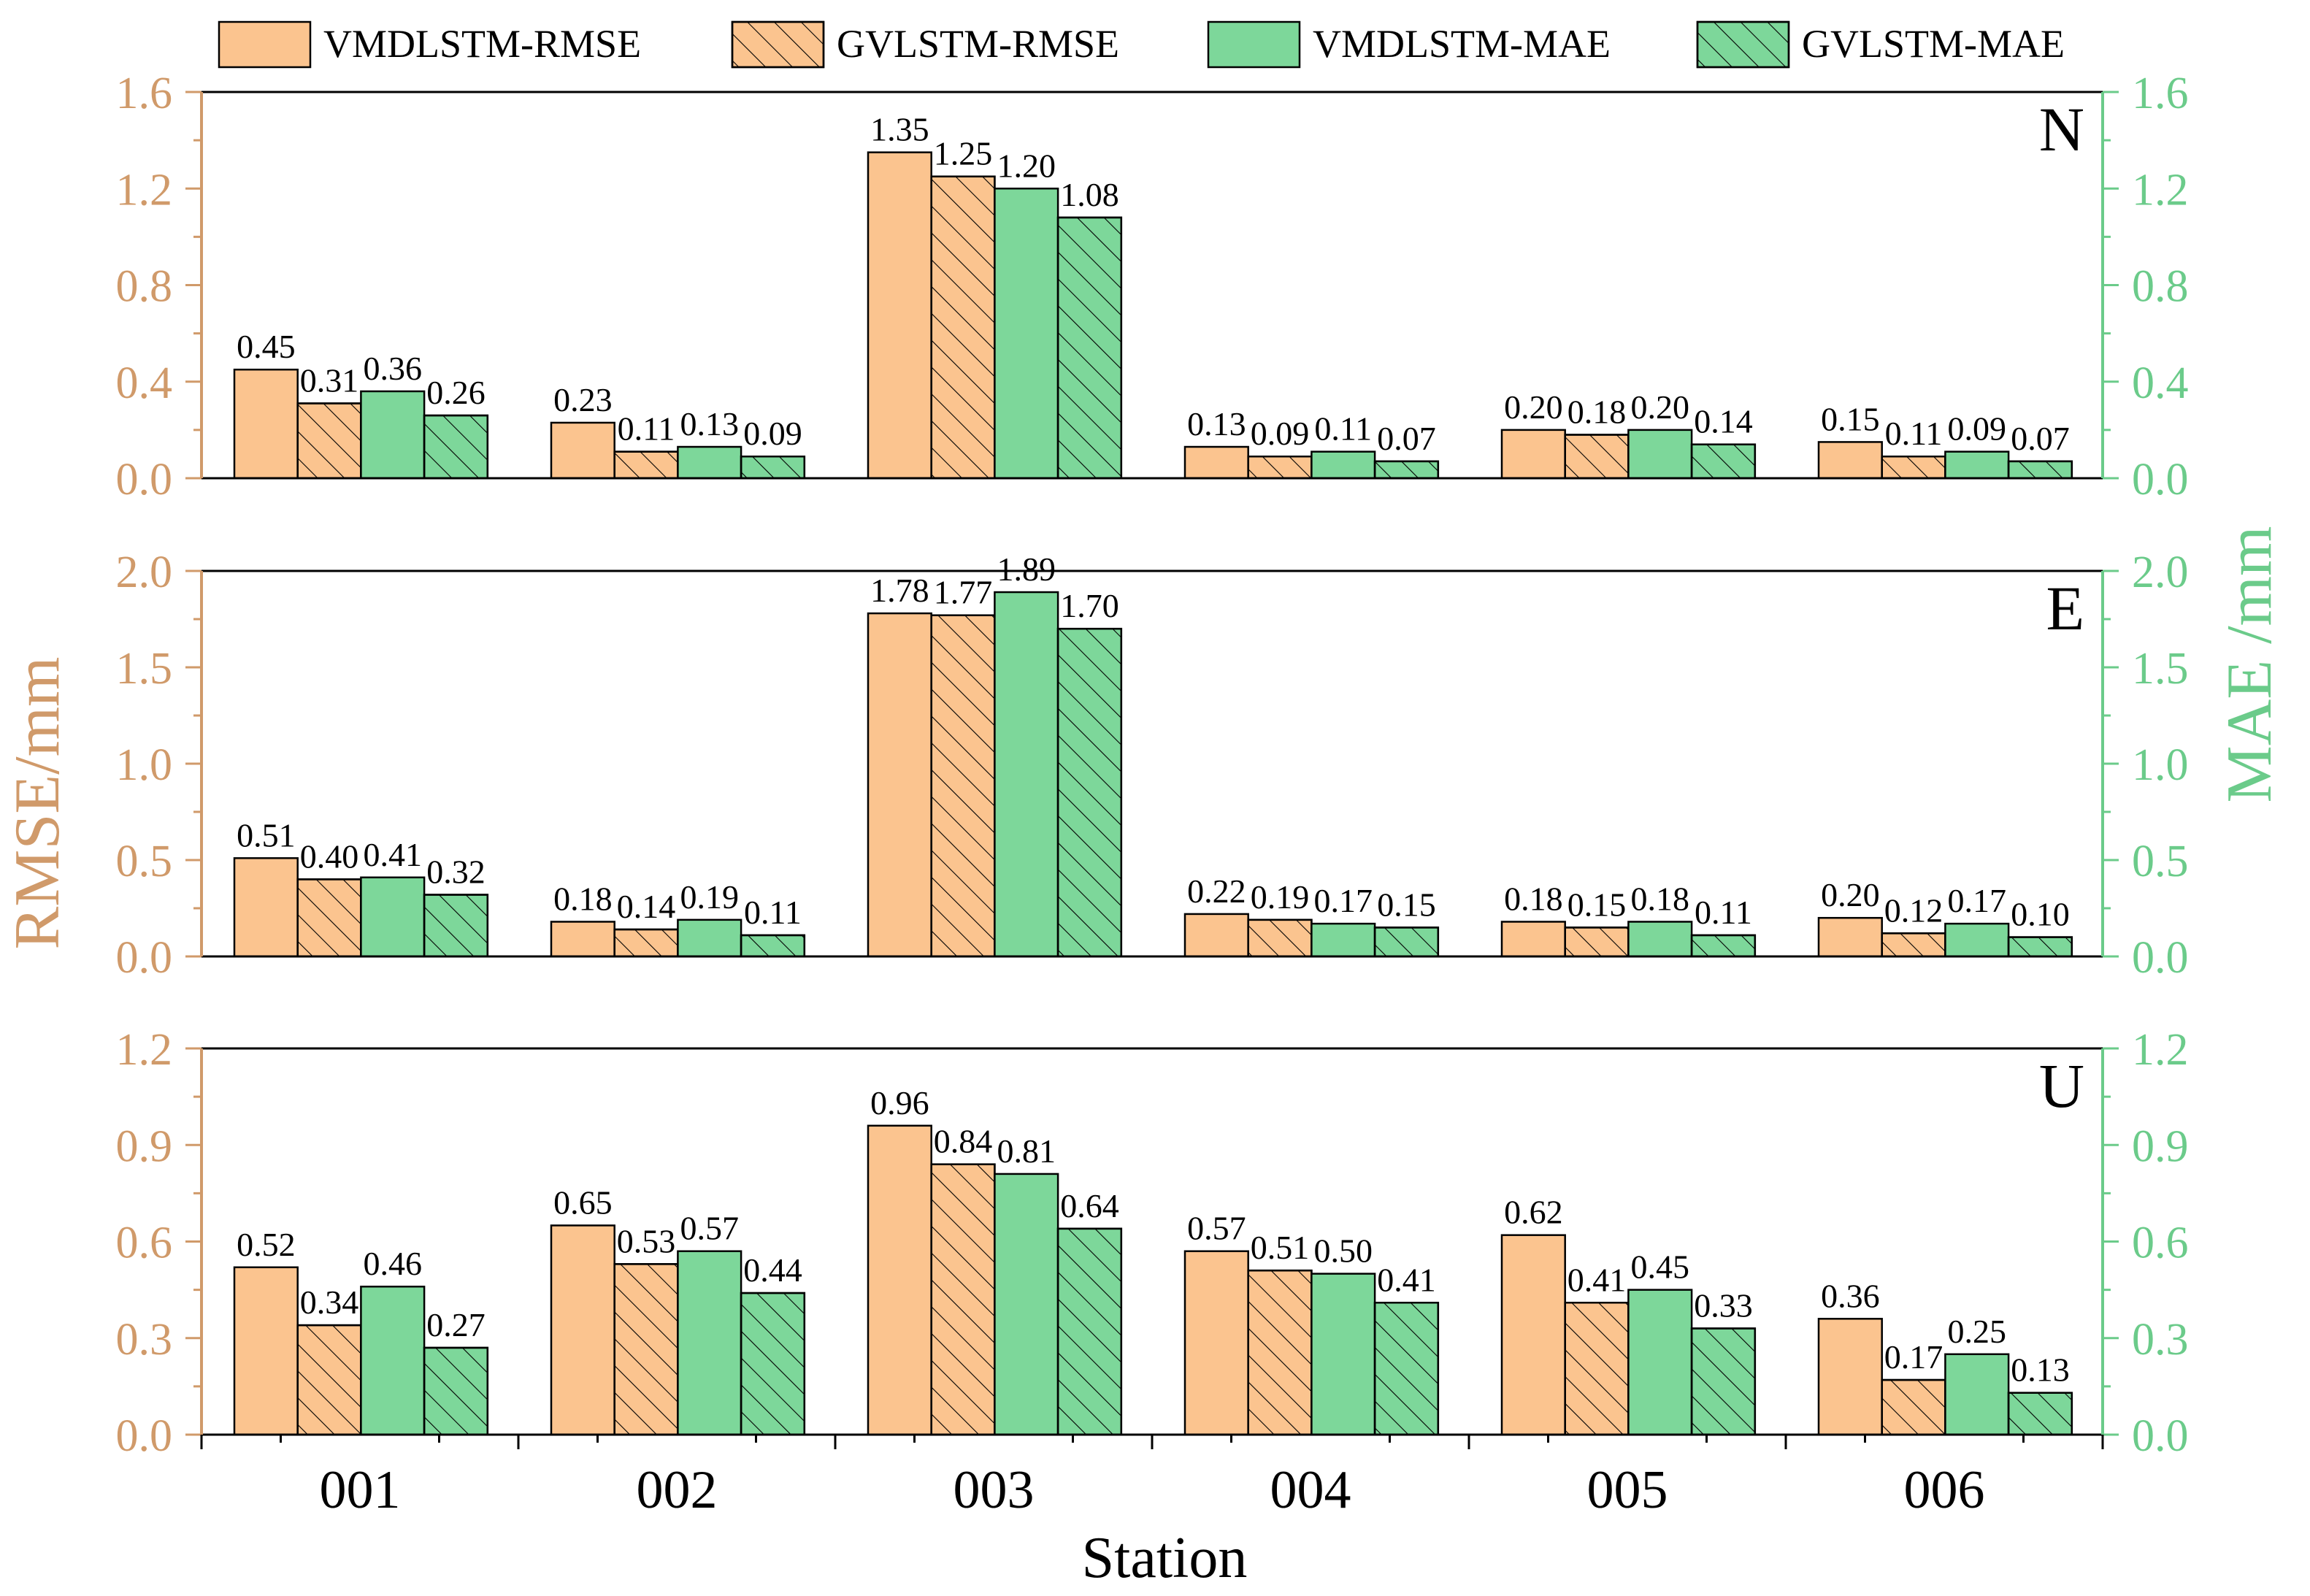 The width and height of the screenshot is (2310, 1596). Describe the element at coordinates (1661, 1267) in the screenshot. I see `data-label: 0.45` at that location.